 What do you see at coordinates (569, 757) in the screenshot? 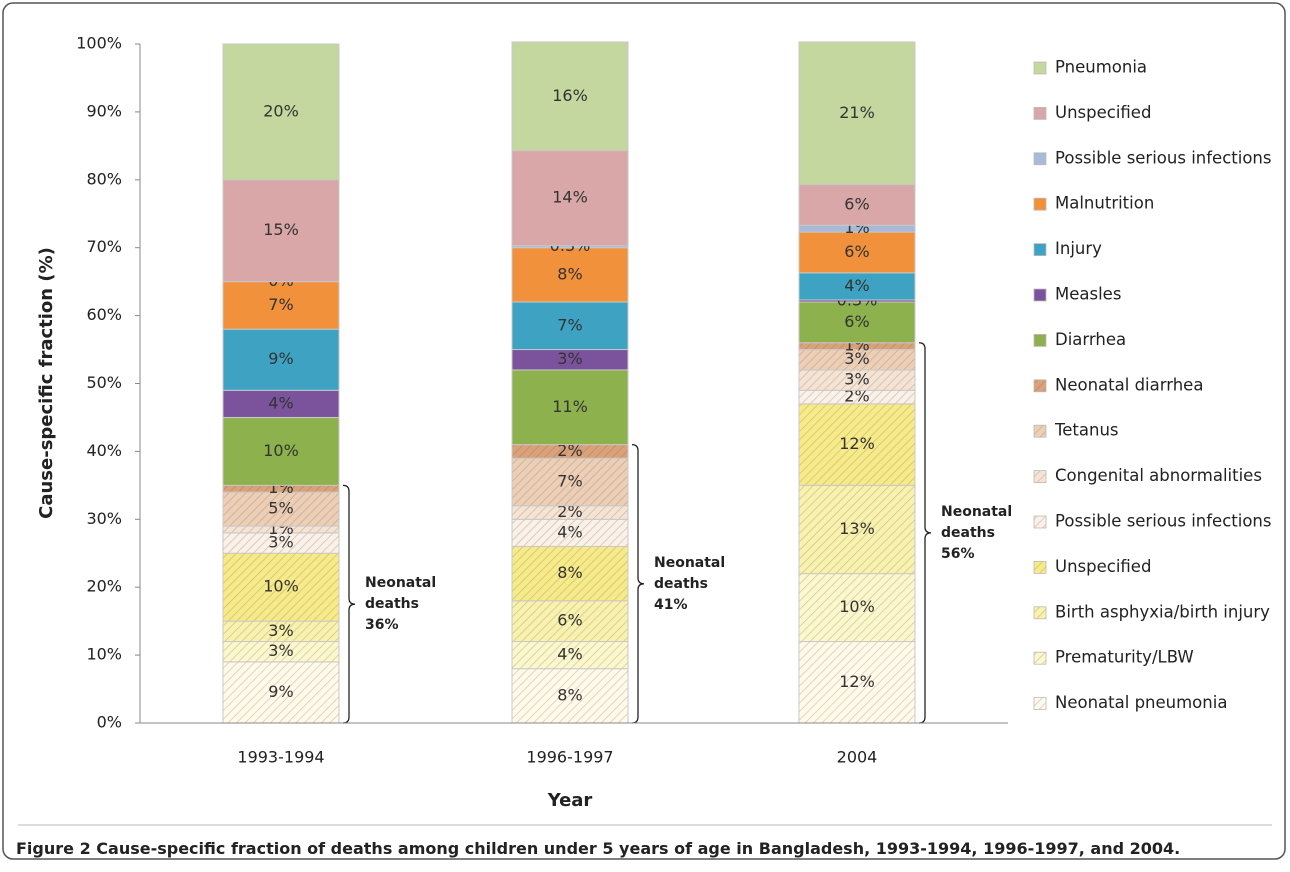
I see `x-tick-label: 1996-1997` at bounding box center [569, 757].